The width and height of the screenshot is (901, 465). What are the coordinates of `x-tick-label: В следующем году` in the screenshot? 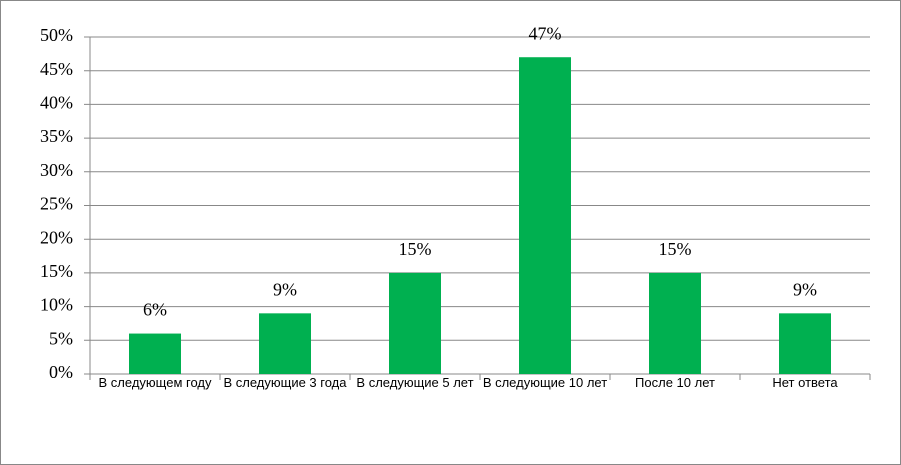 It's located at (155, 382).